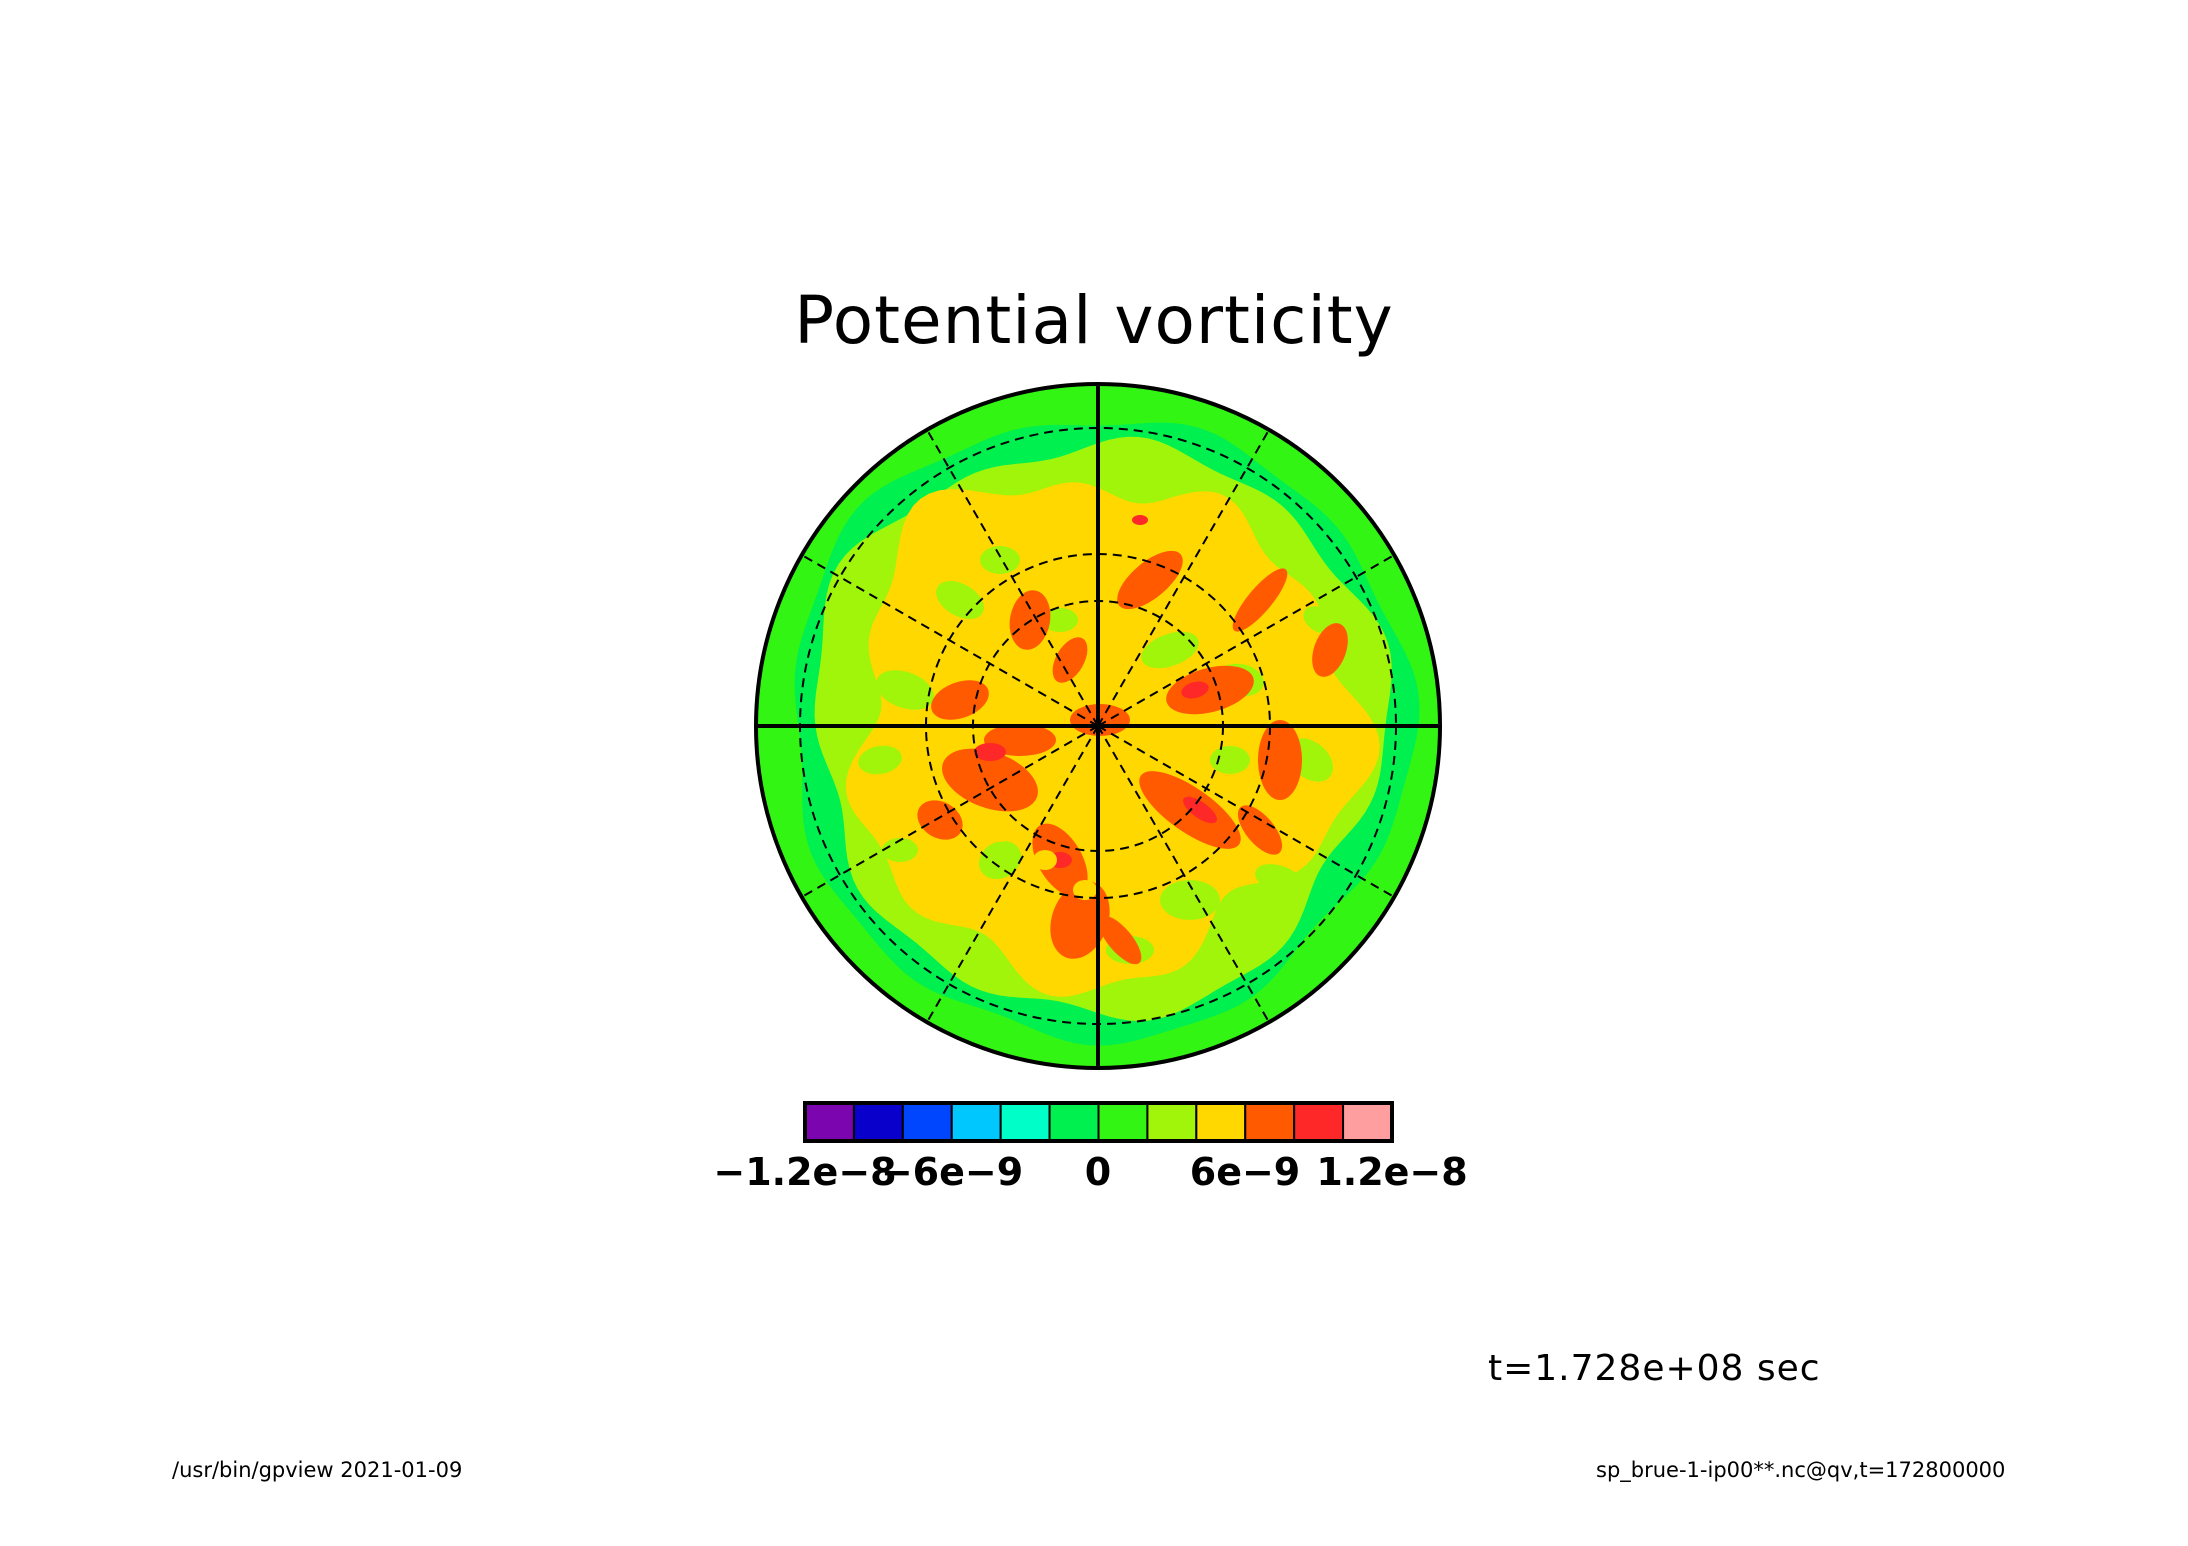 The height and width of the screenshot is (1546, 2188). Describe the element at coordinates (317, 1470) in the screenshot. I see `footer-program-date: /usr/bin/gpview 2021-01-09` at that location.